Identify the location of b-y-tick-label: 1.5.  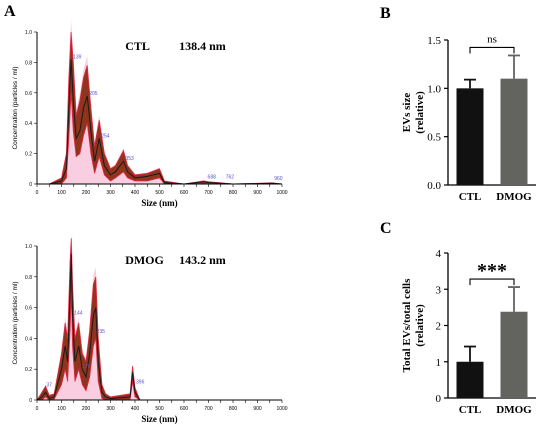
(434, 41).